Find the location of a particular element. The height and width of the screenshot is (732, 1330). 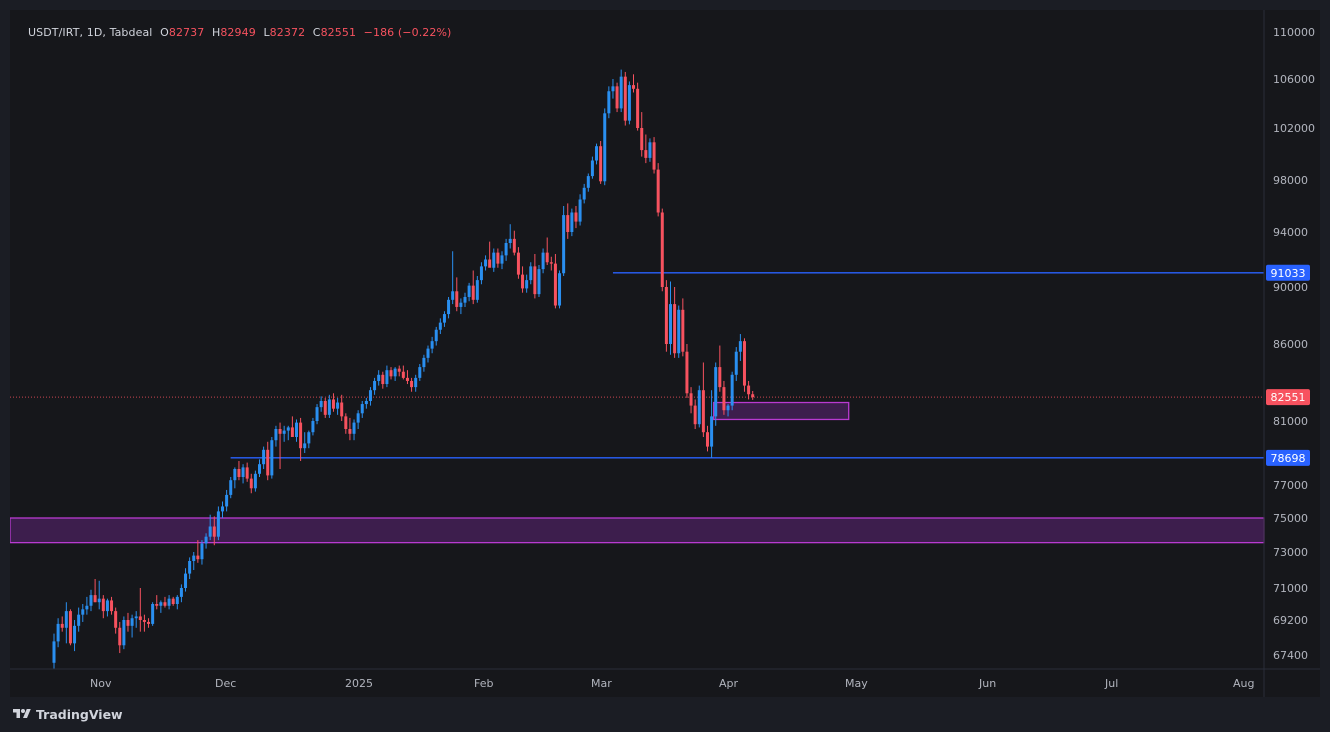

support-zone-small is located at coordinates (781, 411).